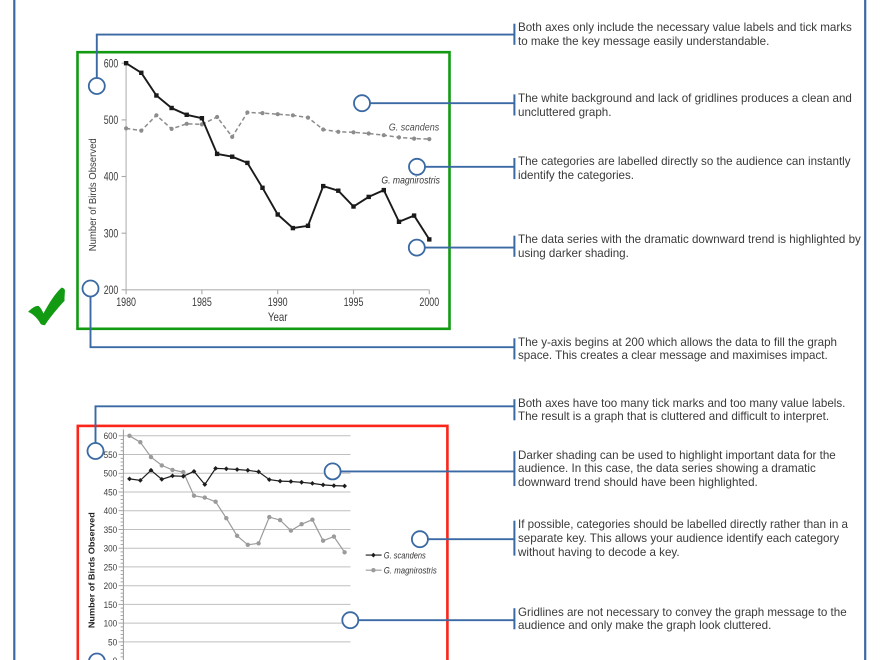 Image resolution: width=880 pixels, height=660 pixels. What do you see at coordinates (126, 302) in the screenshot?
I see `svg-text: 1980` at bounding box center [126, 302].